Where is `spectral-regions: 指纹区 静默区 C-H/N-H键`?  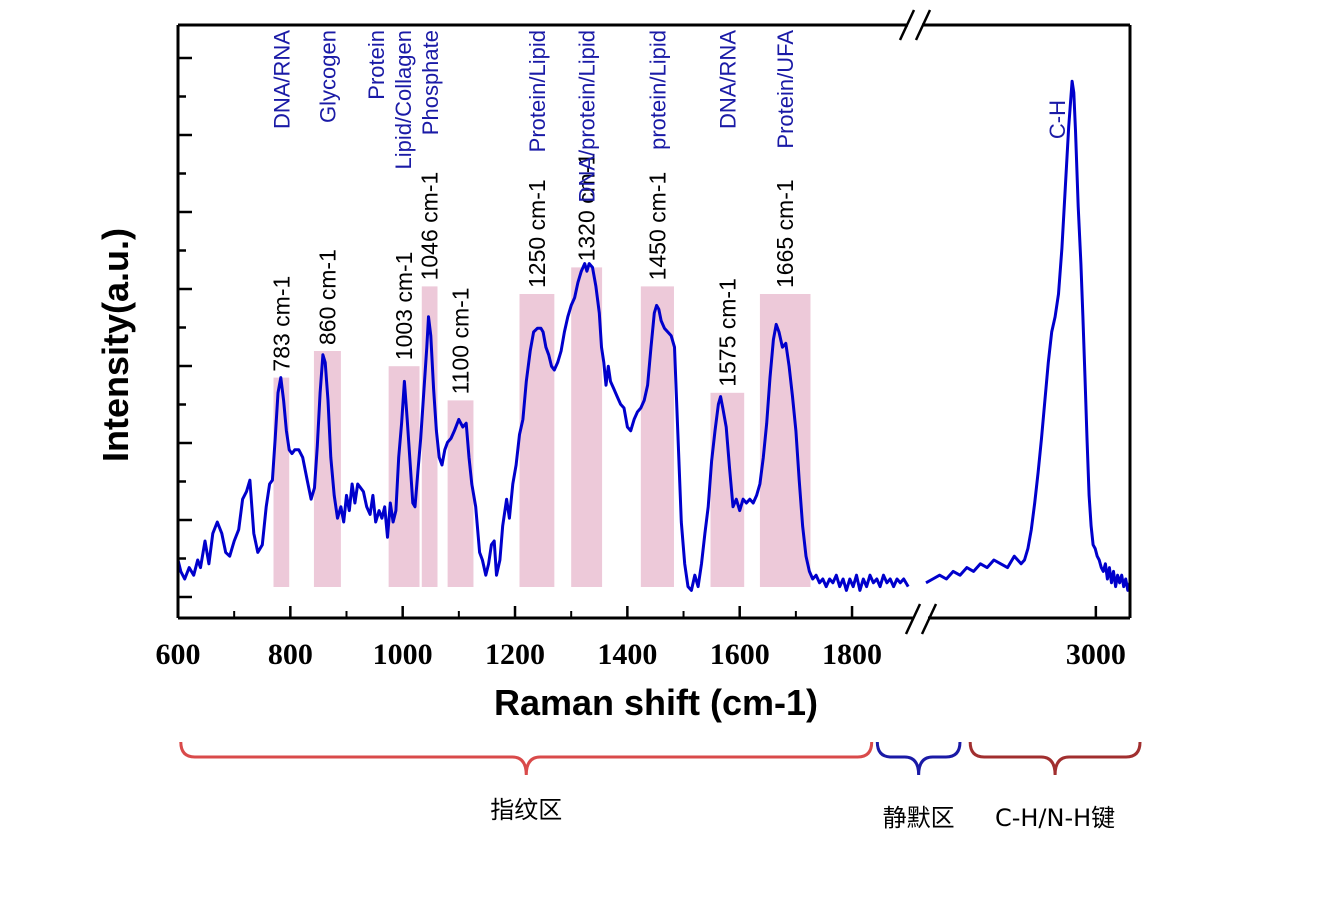 spectral-regions: 指纹区 静默区 C-H/N-H键 is located at coordinates (660, 786).